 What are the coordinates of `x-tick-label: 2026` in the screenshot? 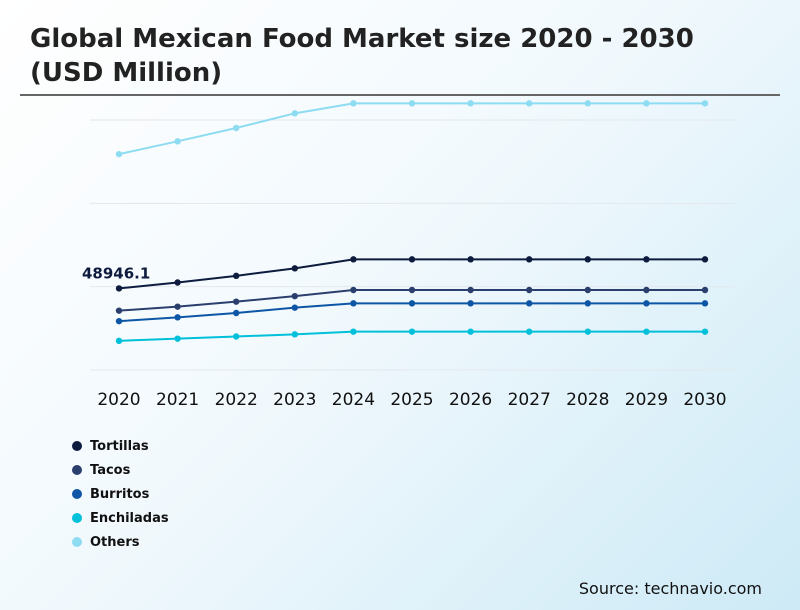 It's located at (470, 400).